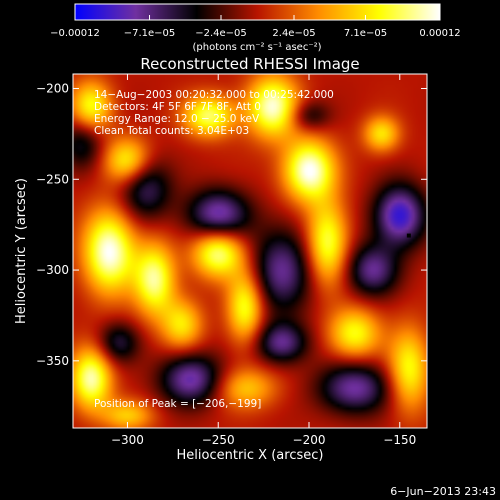 The width and height of the screenshot is (500, 500). I want to click on y-axis-label: Heliocentric Y (arcsec), so click(21, 251).